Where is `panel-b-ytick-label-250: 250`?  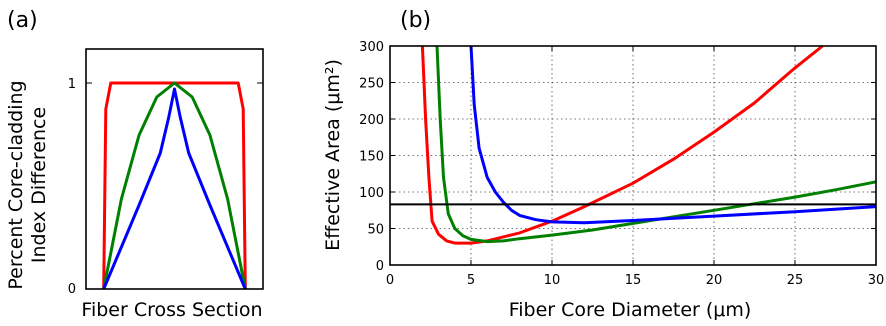 panel-b-ytick-label-250: 250 is located at coordinates (371, 84).